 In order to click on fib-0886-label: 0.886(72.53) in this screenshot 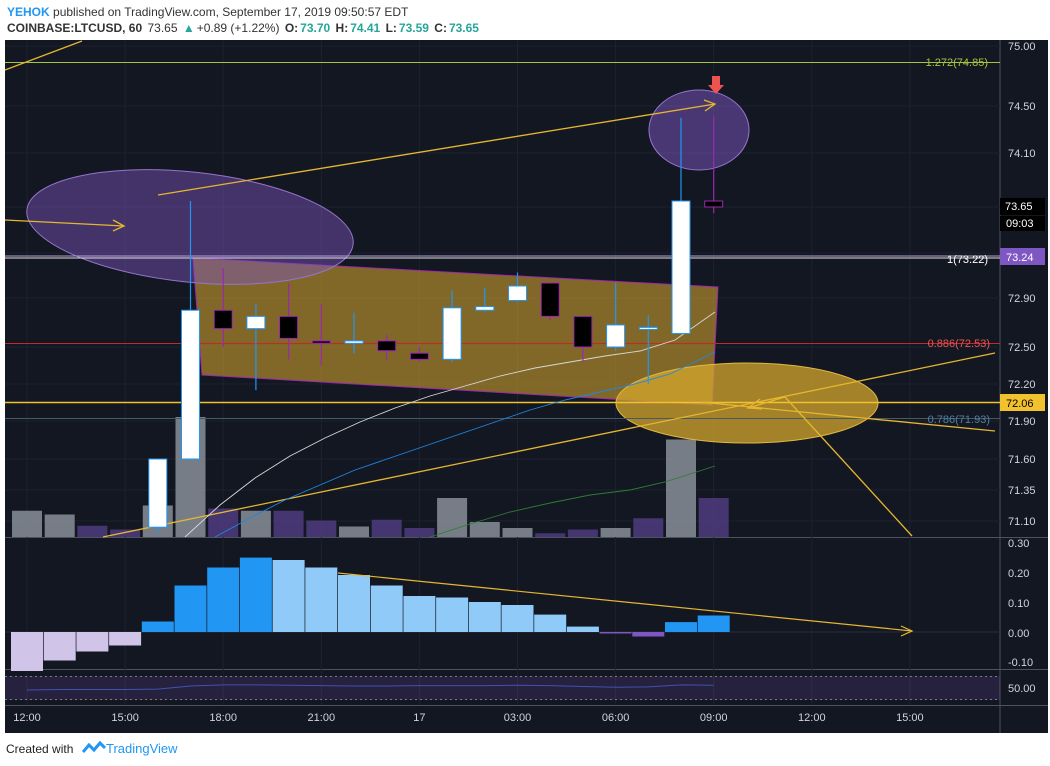, I will do `click(959, 344)`.